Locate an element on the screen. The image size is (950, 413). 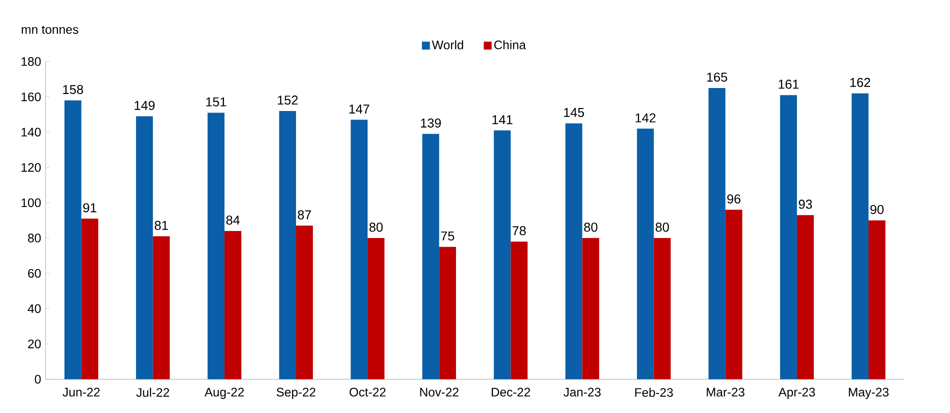
data-label: 161 is located at coordinates (788, 84).